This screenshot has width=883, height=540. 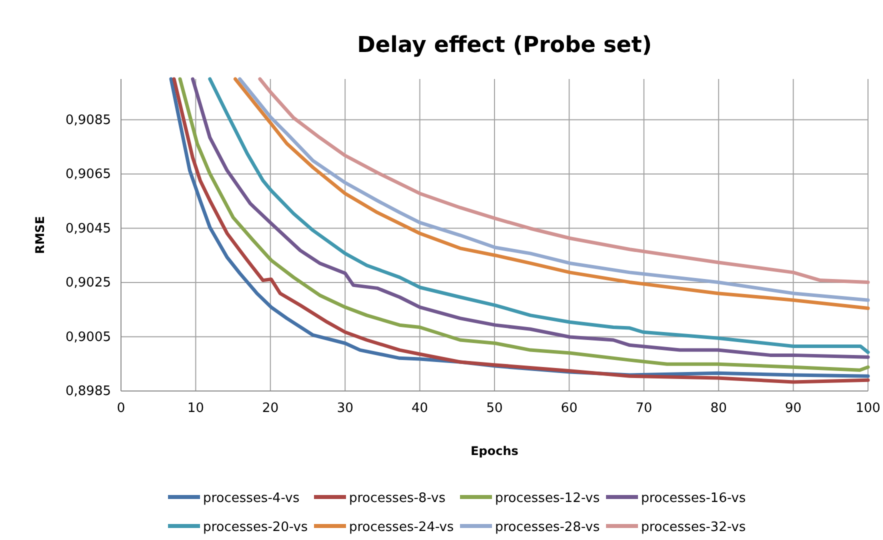 I want to click on x-axis-title: Epochs, so click(x=494, y=451).